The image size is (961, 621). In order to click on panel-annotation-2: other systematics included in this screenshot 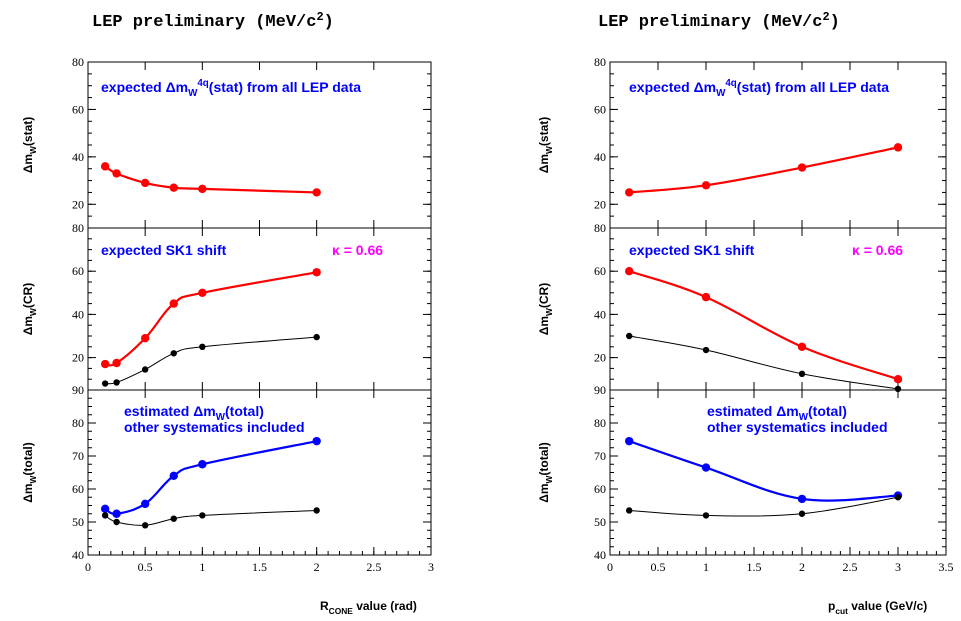, I will do `click(214, 427)`.